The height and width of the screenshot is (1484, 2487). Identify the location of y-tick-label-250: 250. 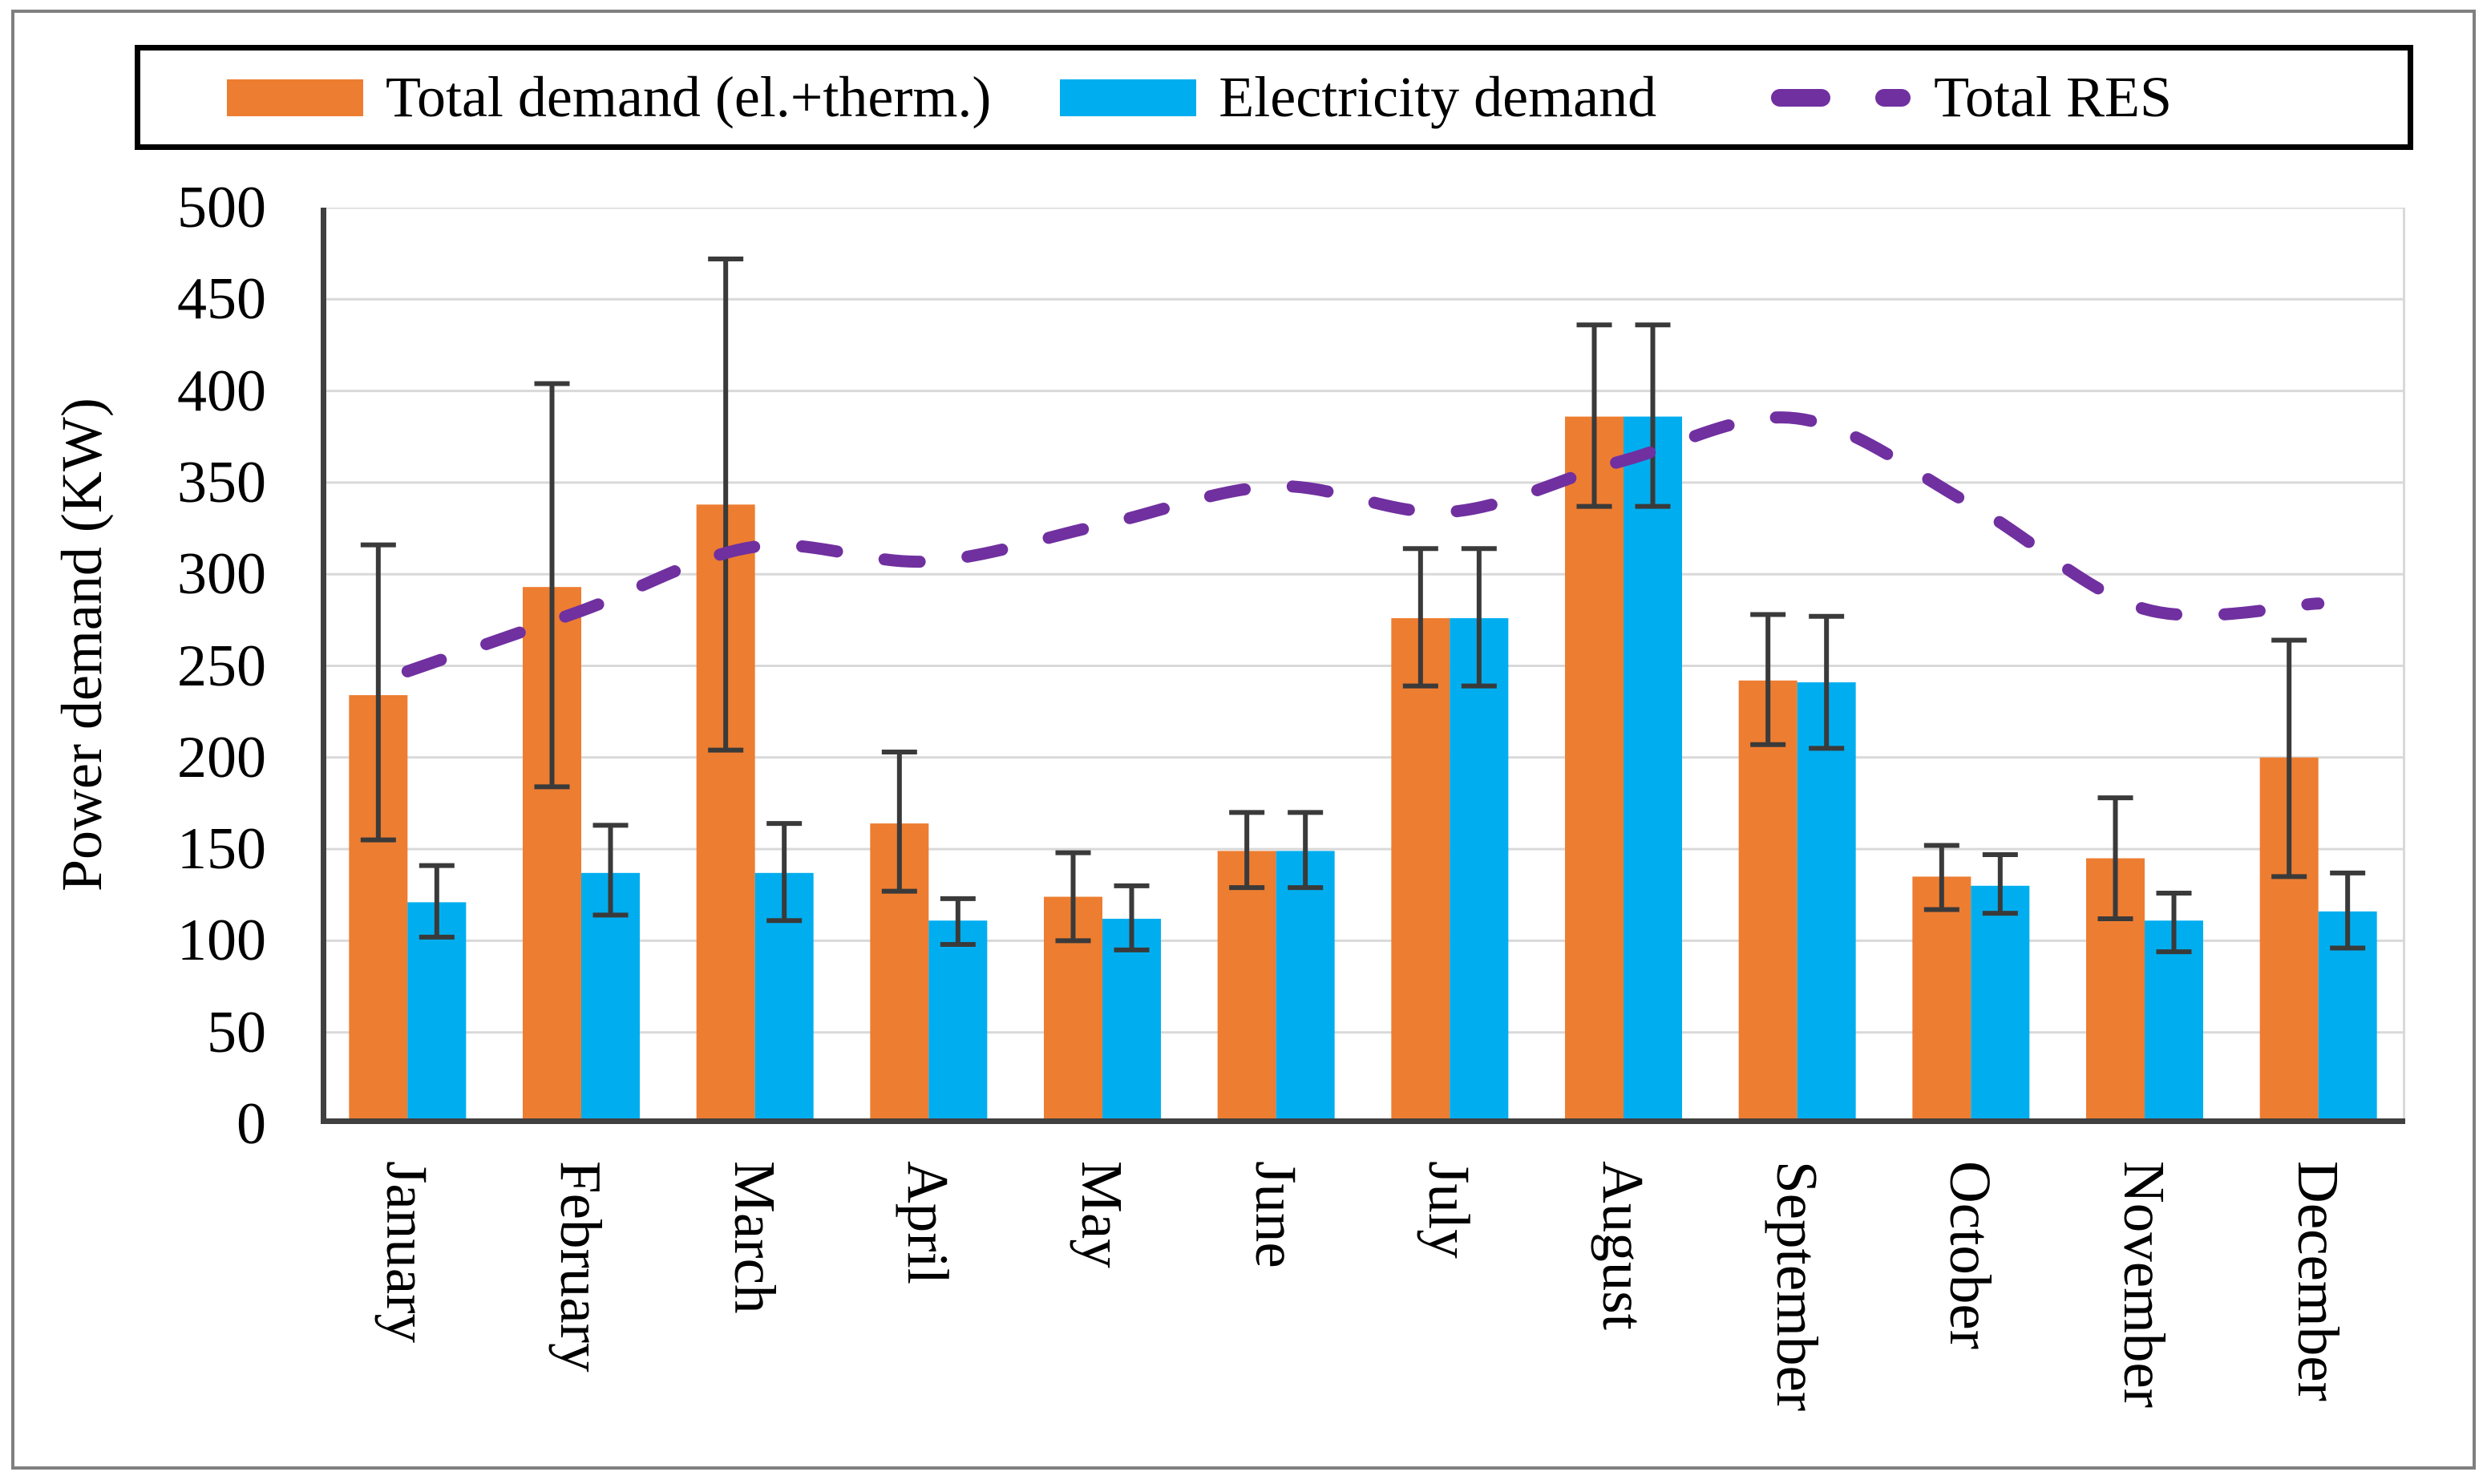
(221, 666).